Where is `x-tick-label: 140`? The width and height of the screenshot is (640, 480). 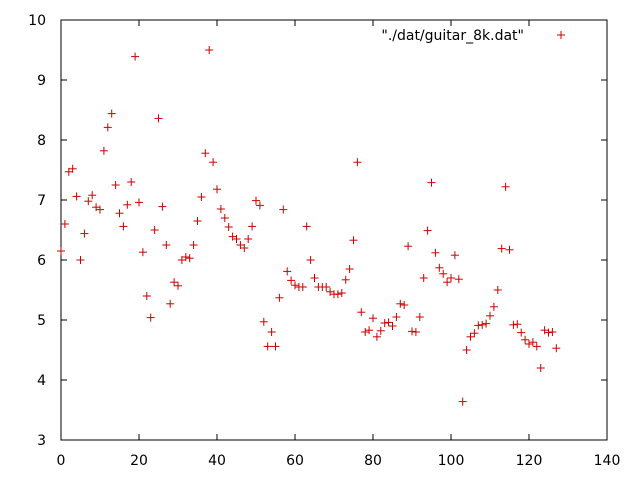 x-tick-label: 140 is located at coordinates (607, 461).